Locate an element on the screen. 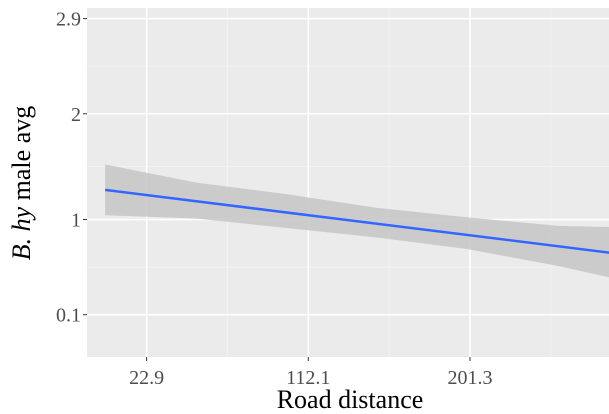 The width and height of the screenshot is (609, 414). y-axis-title: B. hy male avg is located at coordinates (21, 183).